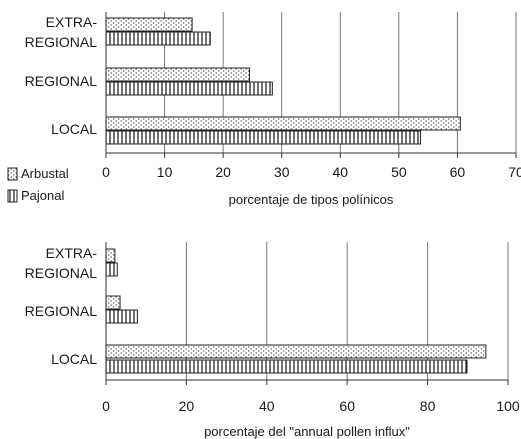  Describe the element at coordinates (45, 173) in the screenshot. I see `legend-label-arbustal: Arbustal` at that location.